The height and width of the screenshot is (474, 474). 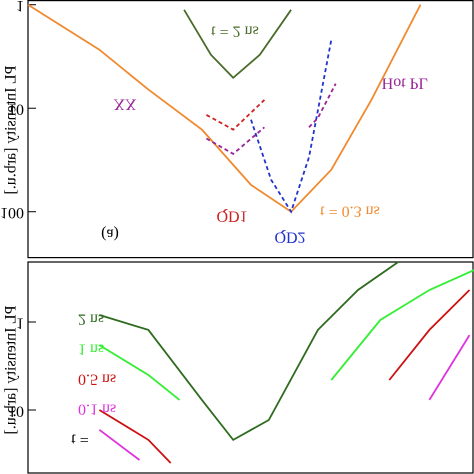 I want to click on legend-label: 2 ns, so click(x=91, y=318).